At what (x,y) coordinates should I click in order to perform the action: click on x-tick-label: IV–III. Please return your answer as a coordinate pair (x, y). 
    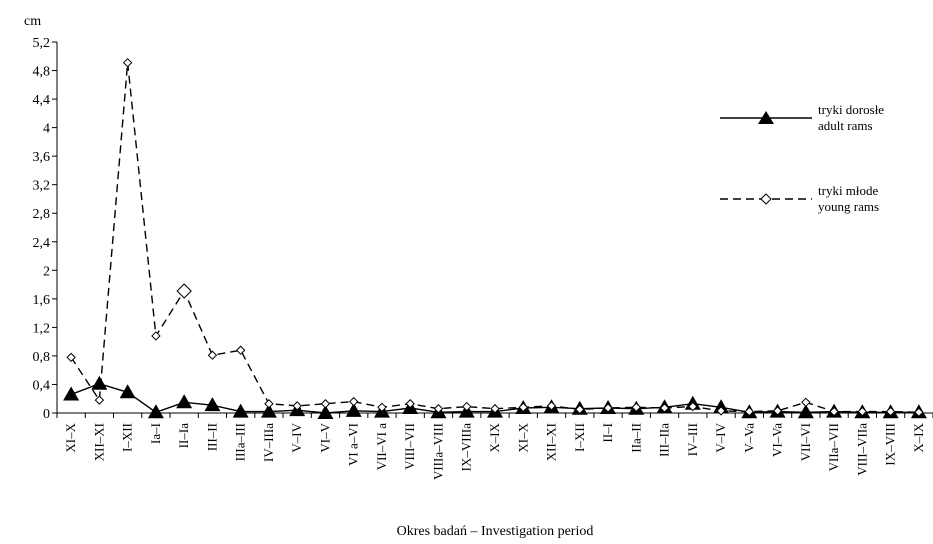
    Looking at the image, I should click on (692, 439).